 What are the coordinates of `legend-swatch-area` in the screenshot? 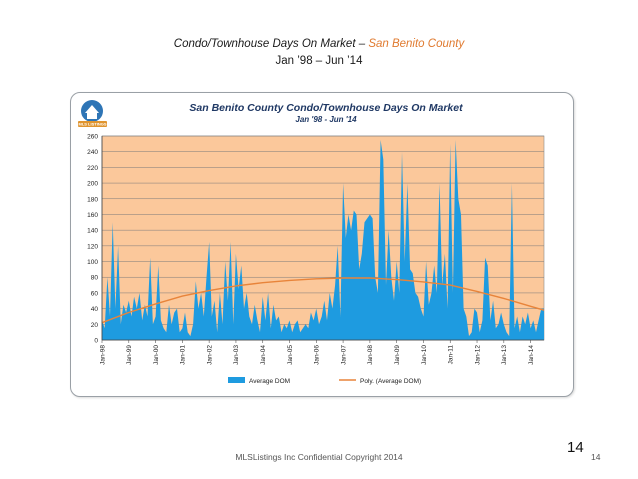 It's located at (236, 380).